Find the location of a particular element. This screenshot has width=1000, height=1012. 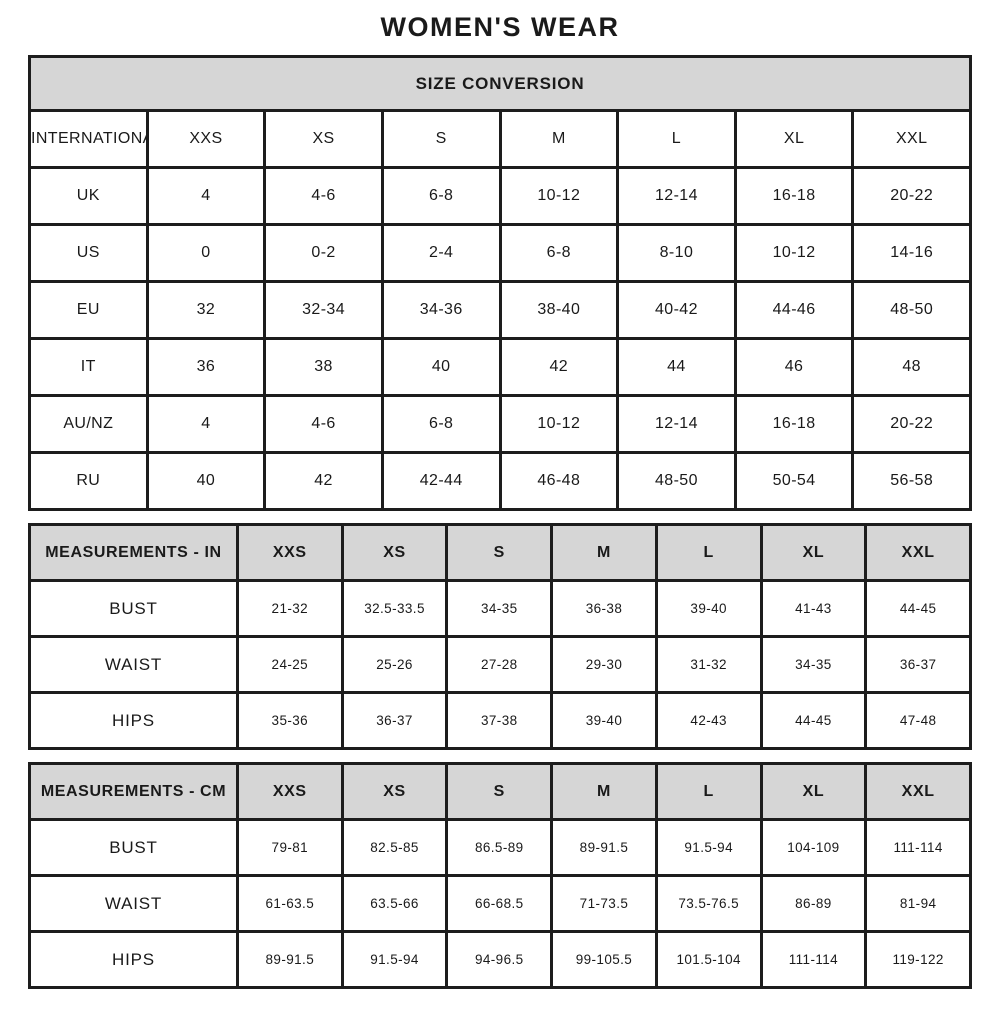

cell-value: 14-16 is located at coordinates (911, 253).